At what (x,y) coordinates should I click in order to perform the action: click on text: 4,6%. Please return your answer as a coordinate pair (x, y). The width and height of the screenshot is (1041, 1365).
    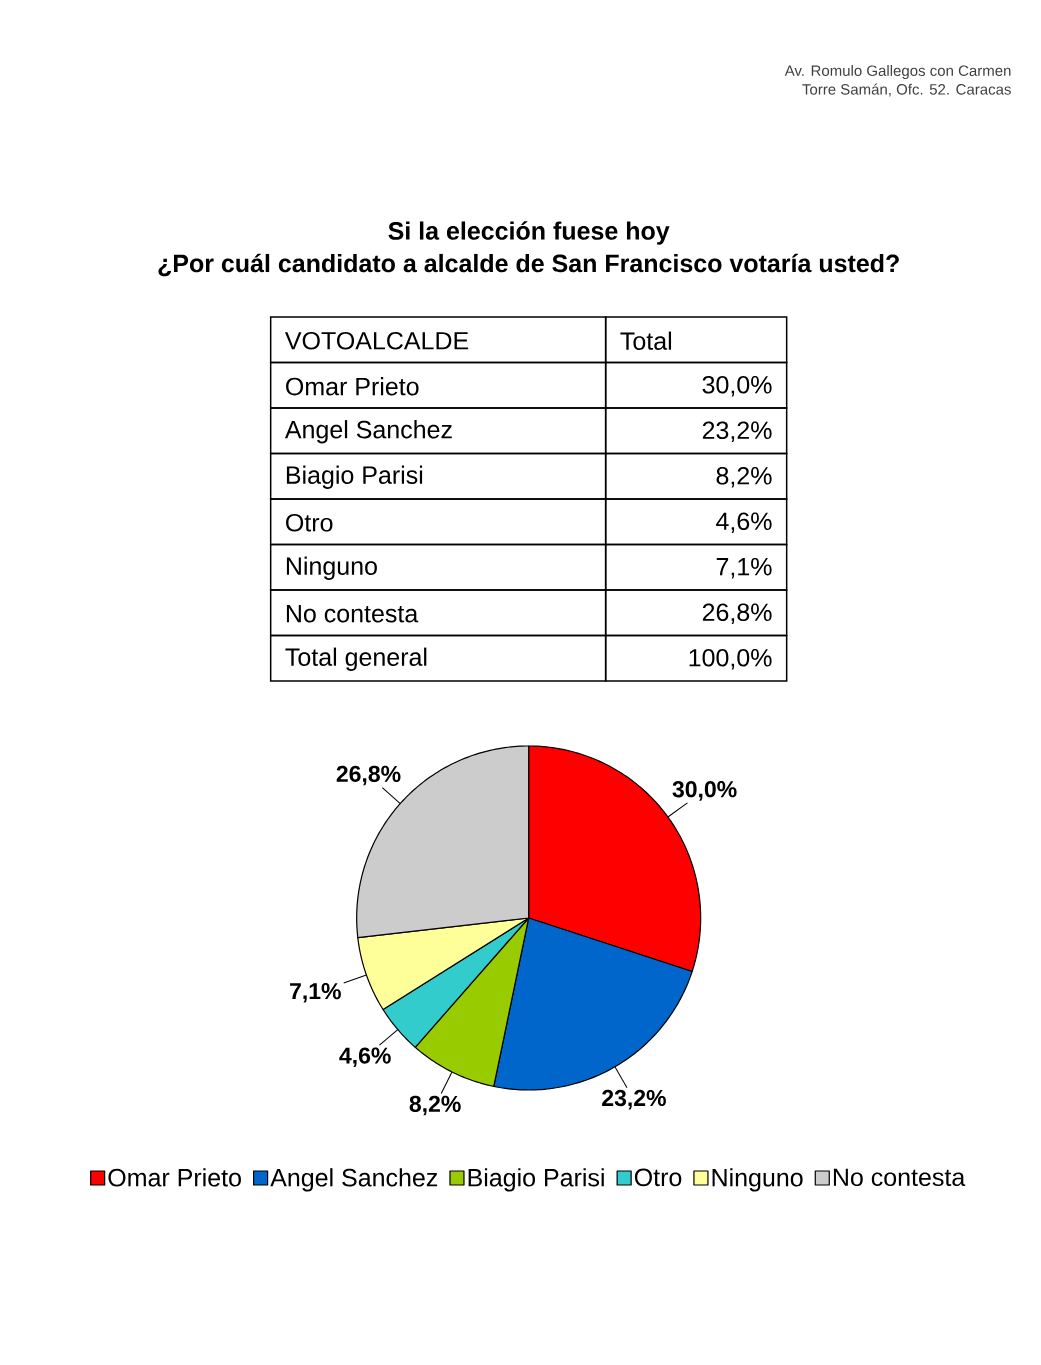
    Looking at the image, I should click on (744, 523).